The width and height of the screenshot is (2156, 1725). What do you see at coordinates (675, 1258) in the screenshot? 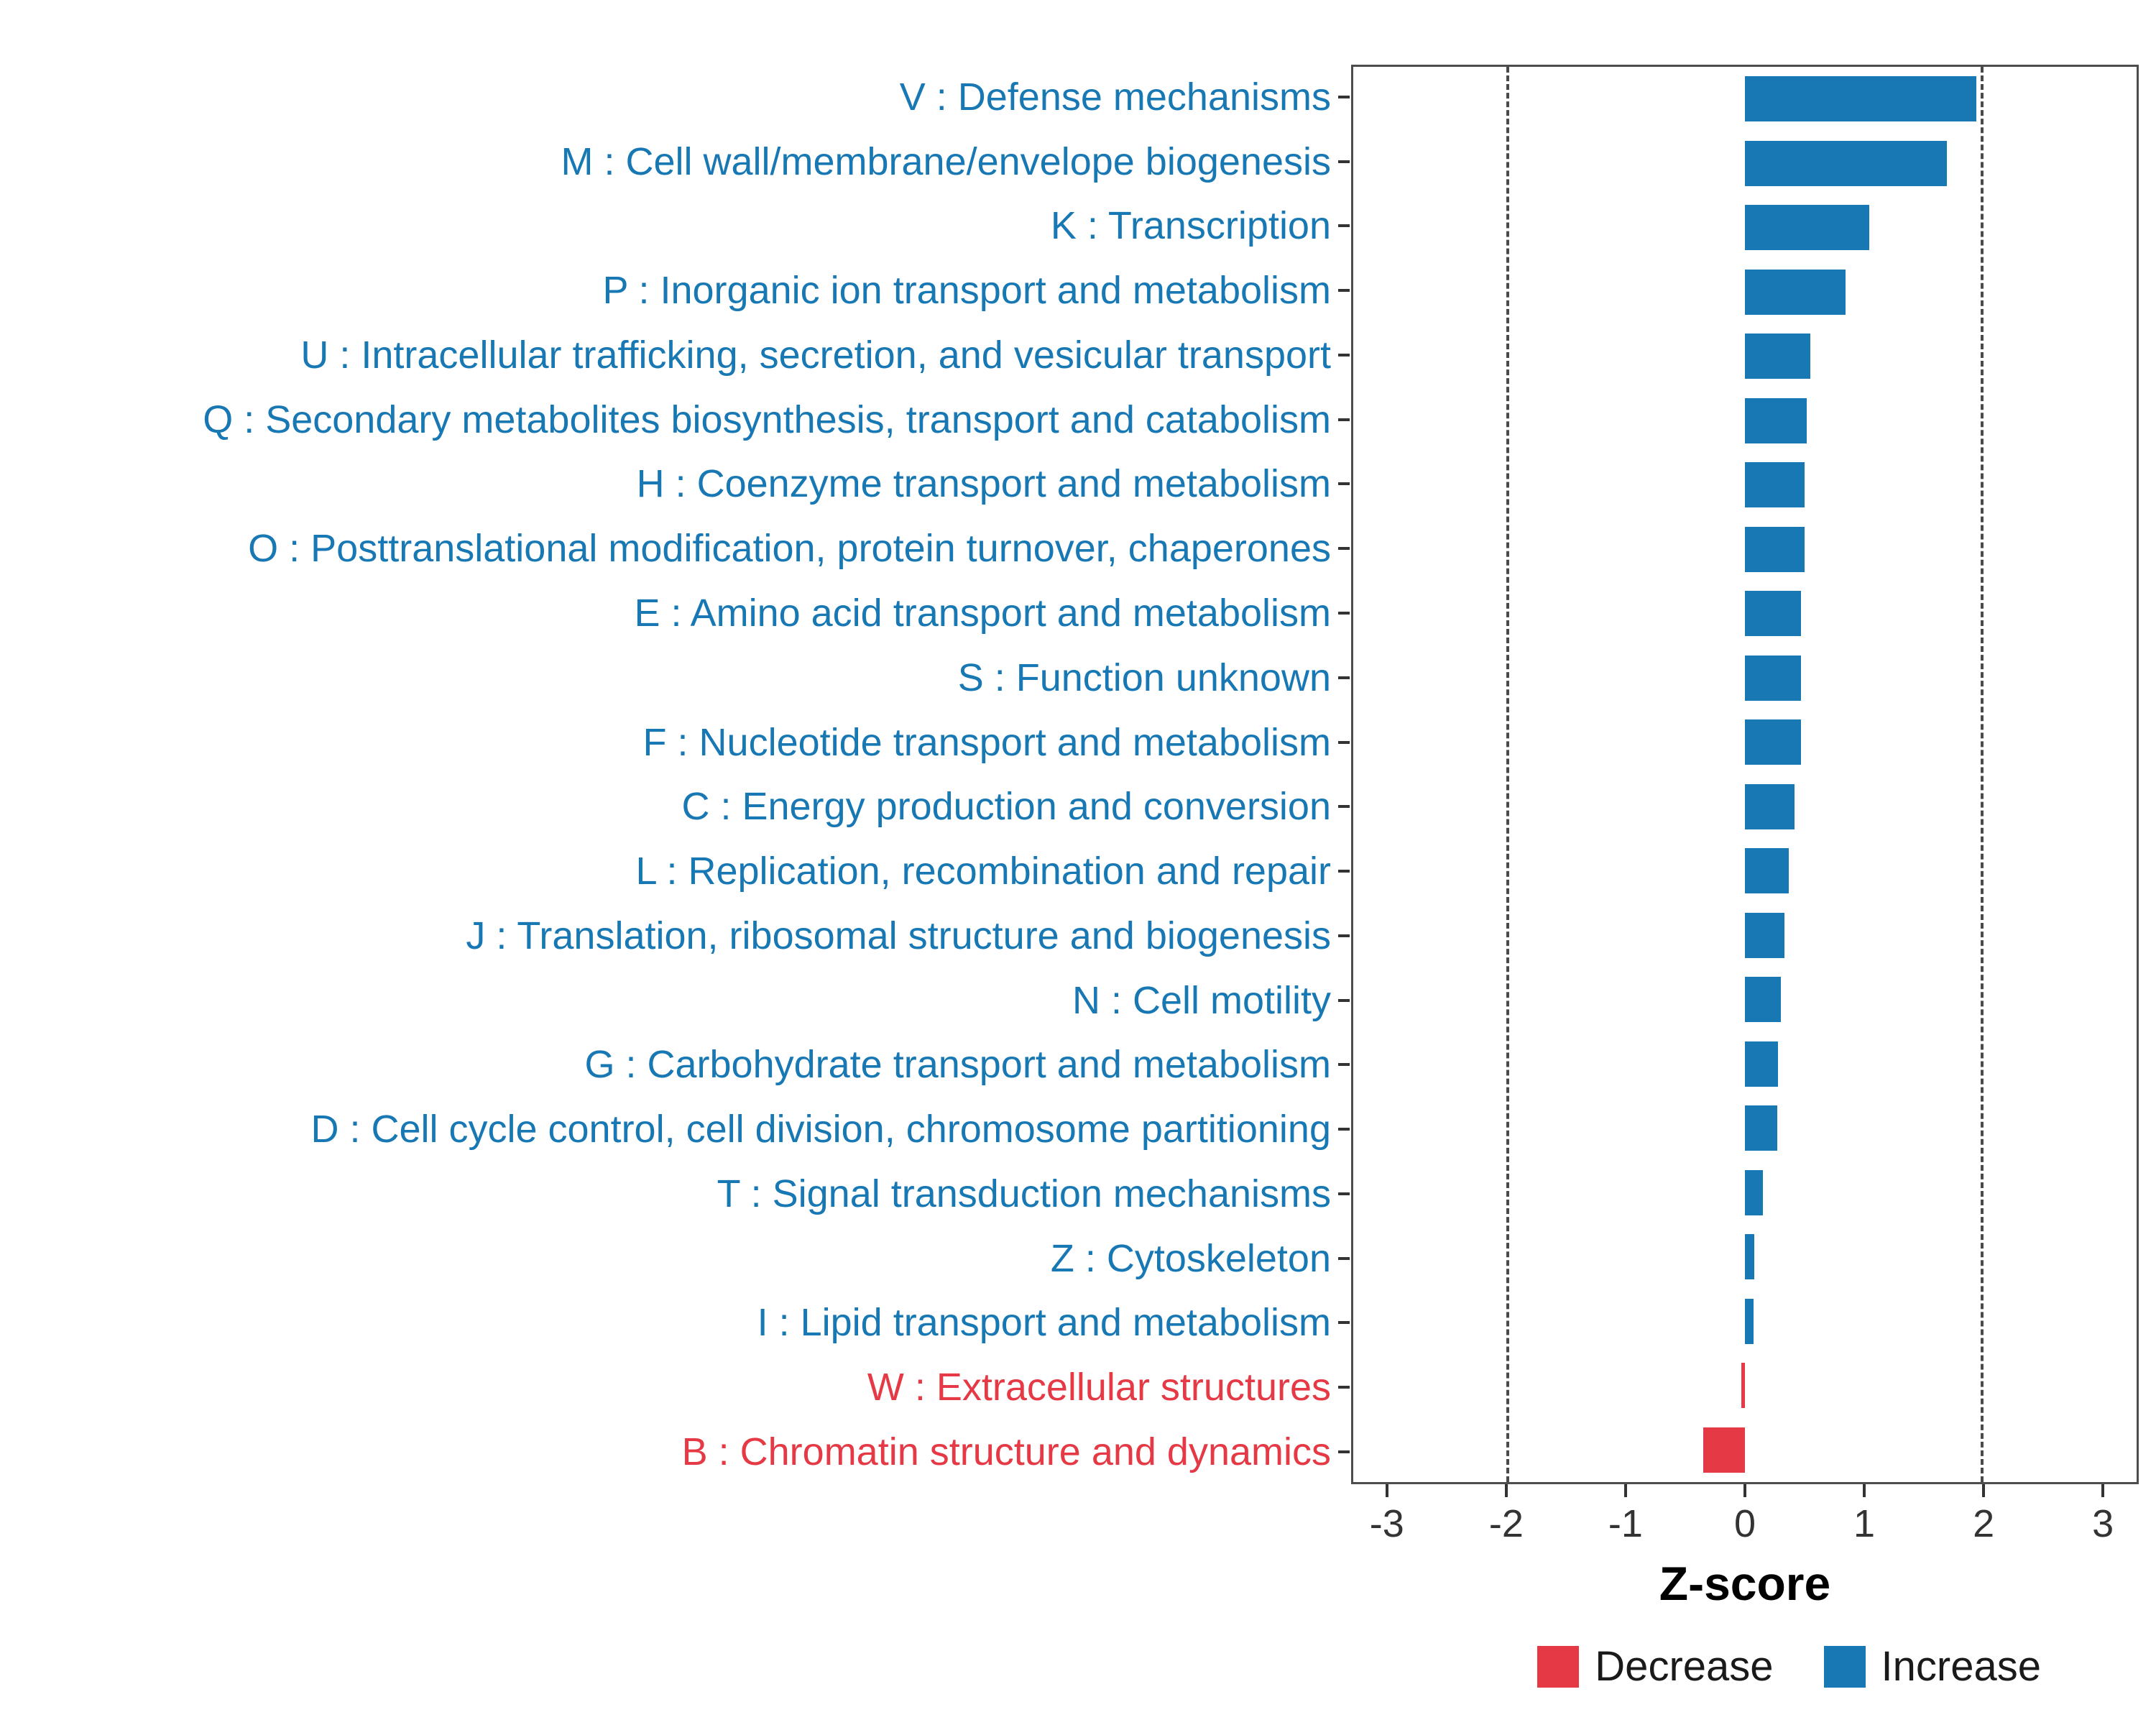
I see `category-row: Z : Cytoskeleton` at bounding box center [675, 1258].